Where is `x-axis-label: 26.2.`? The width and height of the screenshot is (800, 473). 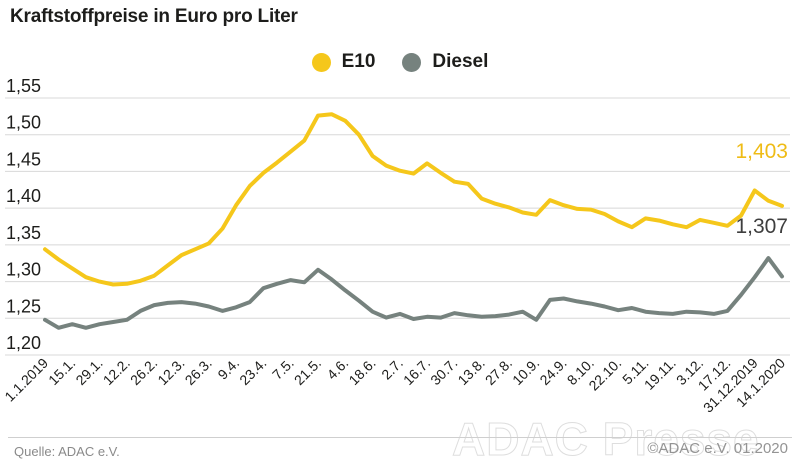 x-axis-label: 26.2. is located at coordinates (143, 371).